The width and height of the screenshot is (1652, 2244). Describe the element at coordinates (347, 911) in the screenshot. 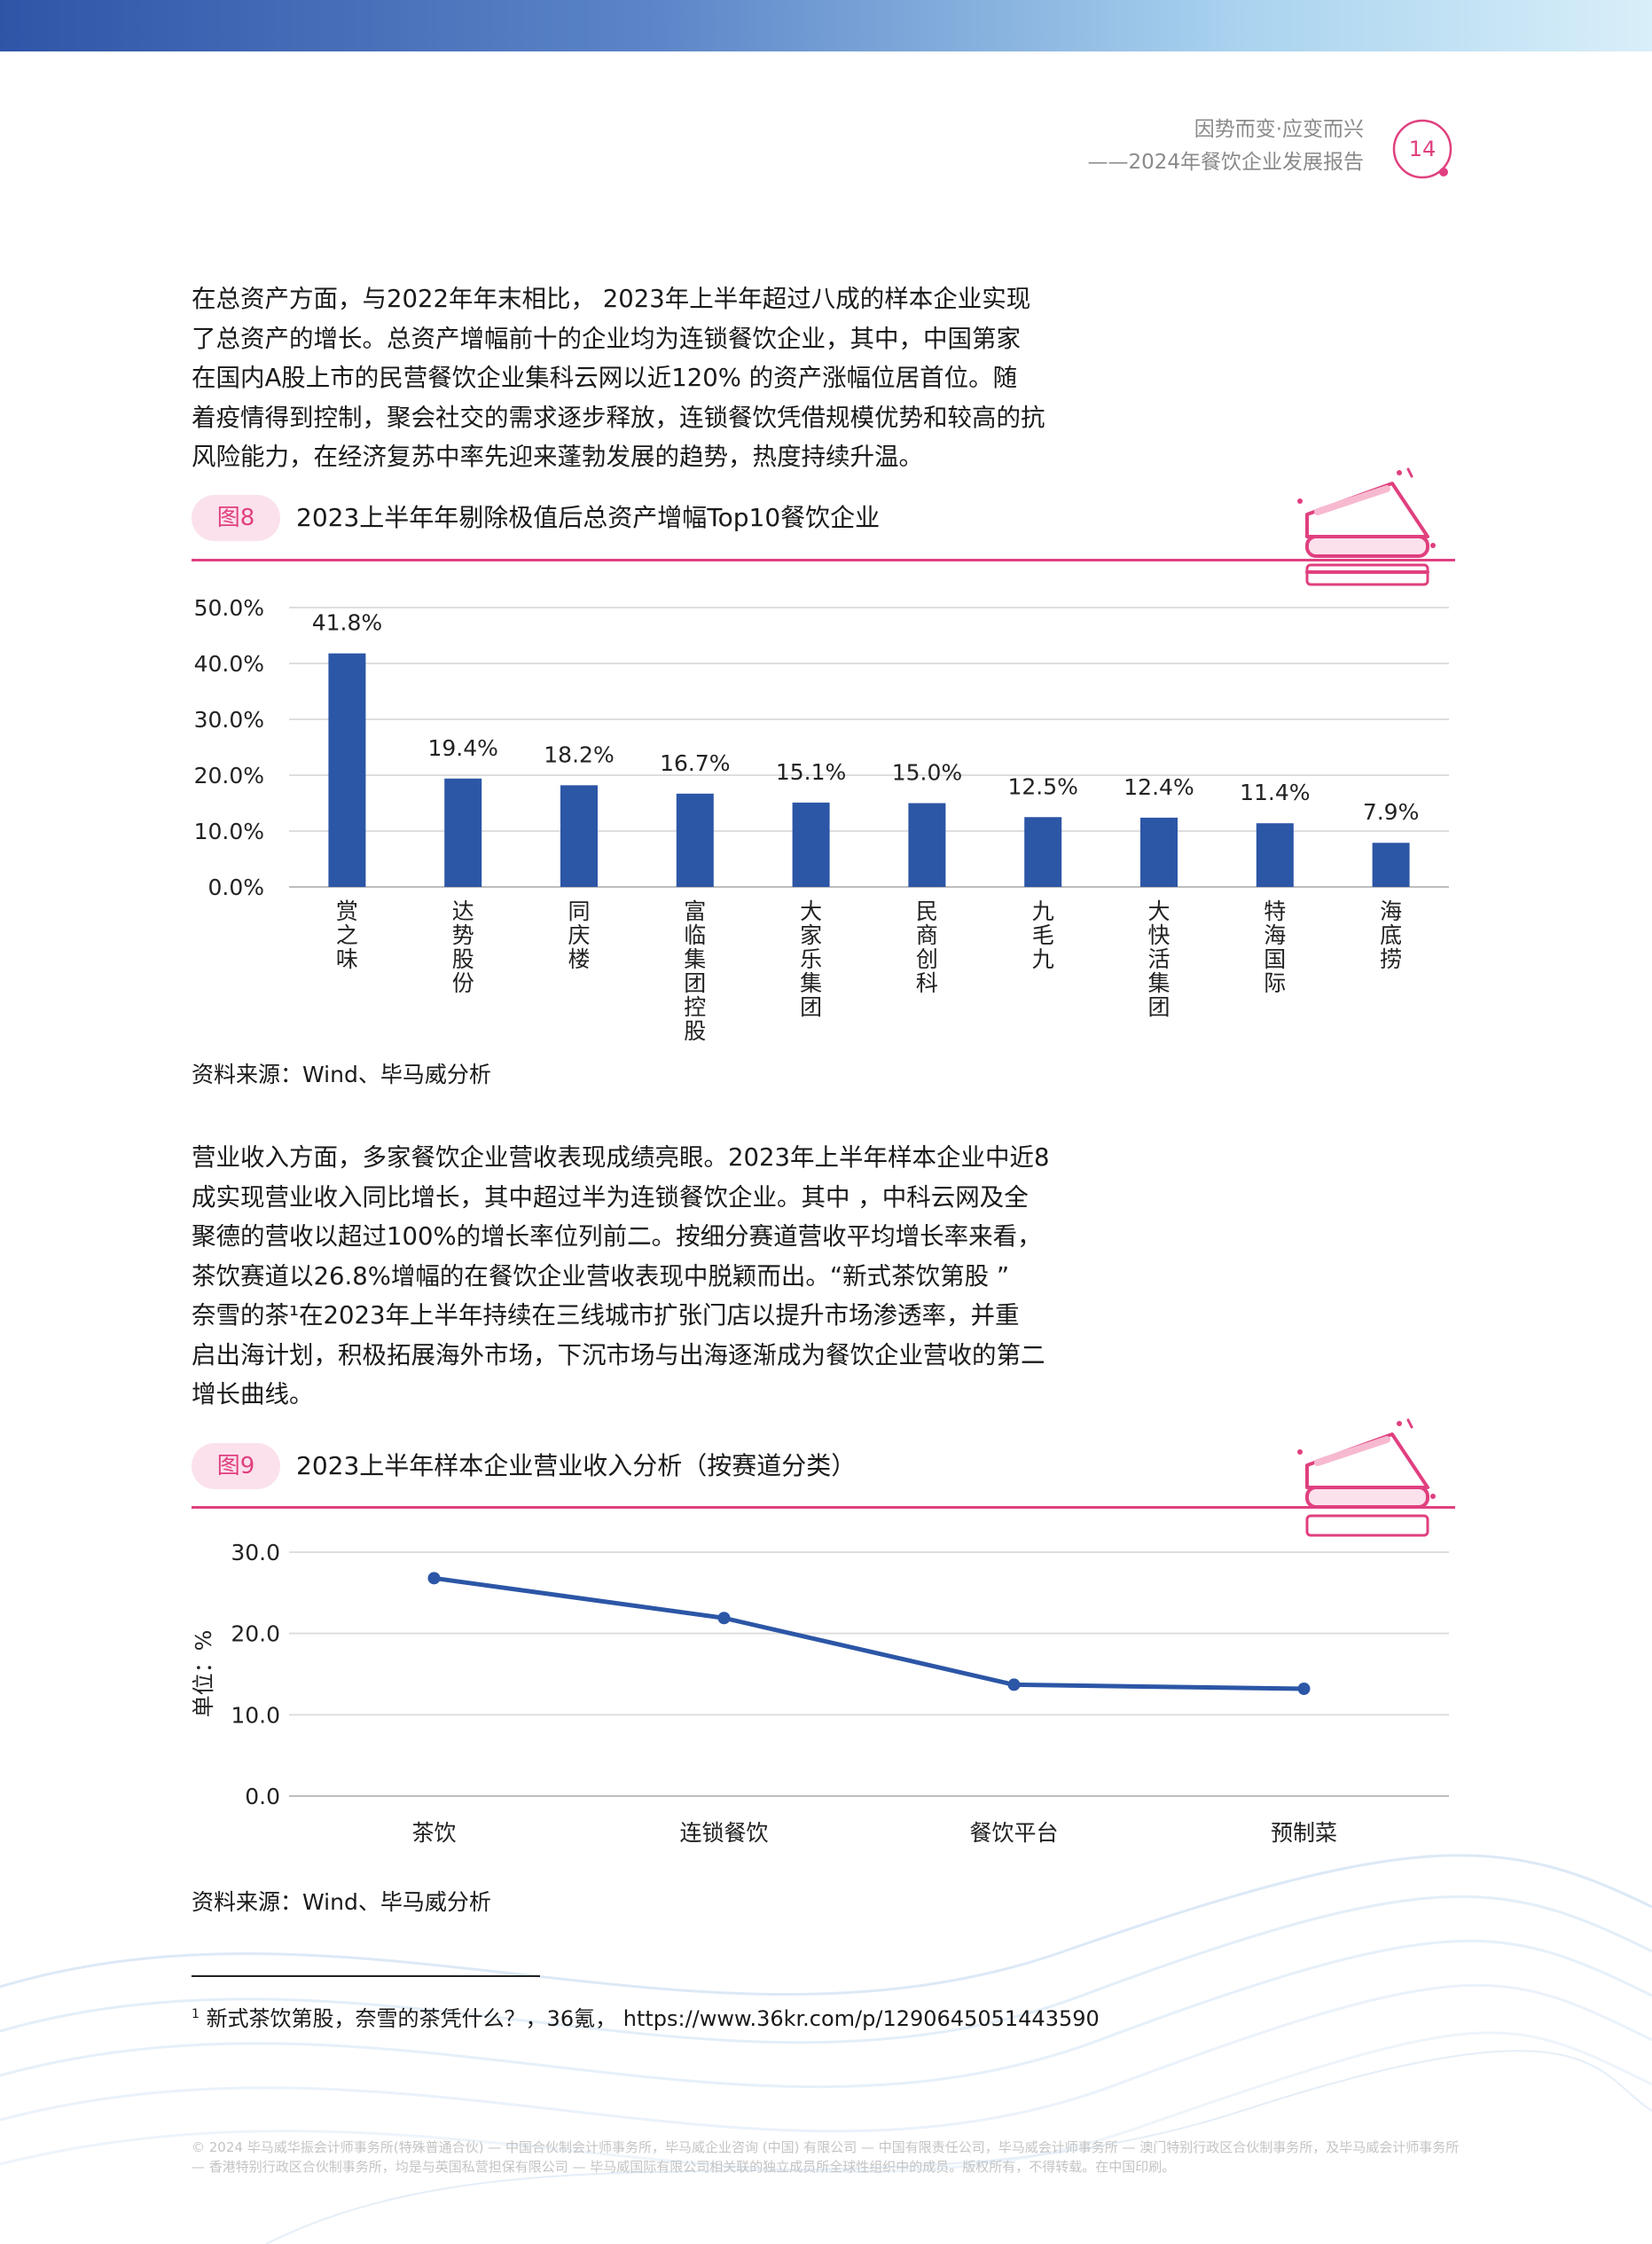

I see `x-tick-label: 赏` at that location.